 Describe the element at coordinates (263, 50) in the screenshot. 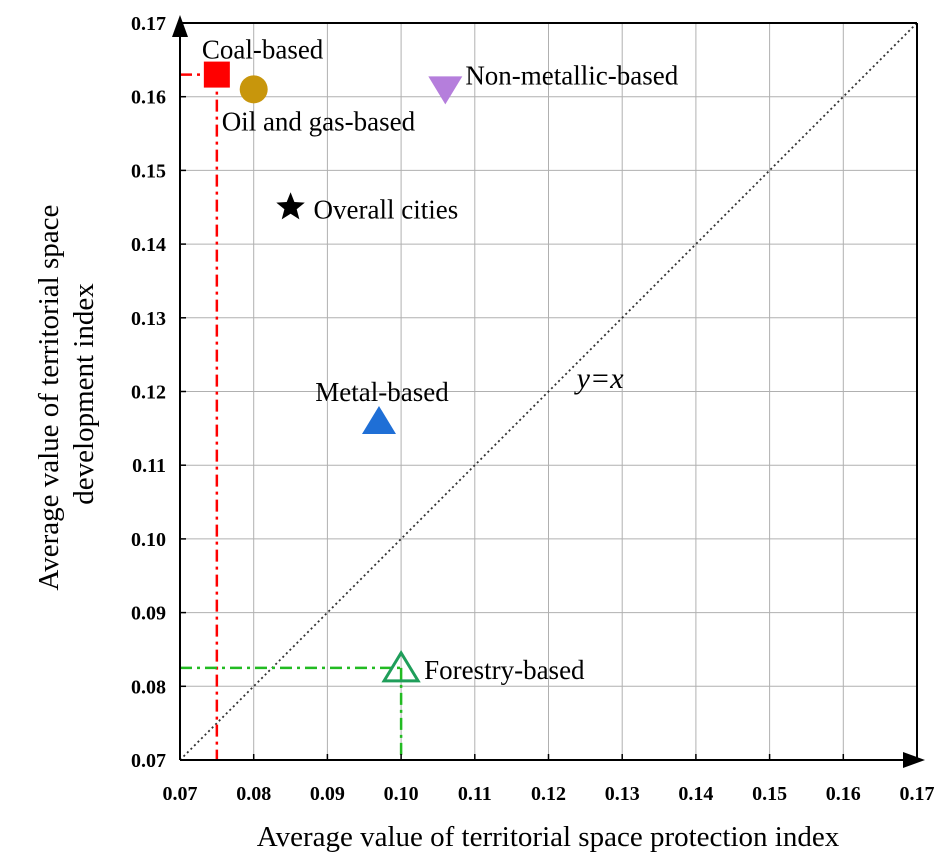

I see `coal-based-label: Coal-based` at that location.